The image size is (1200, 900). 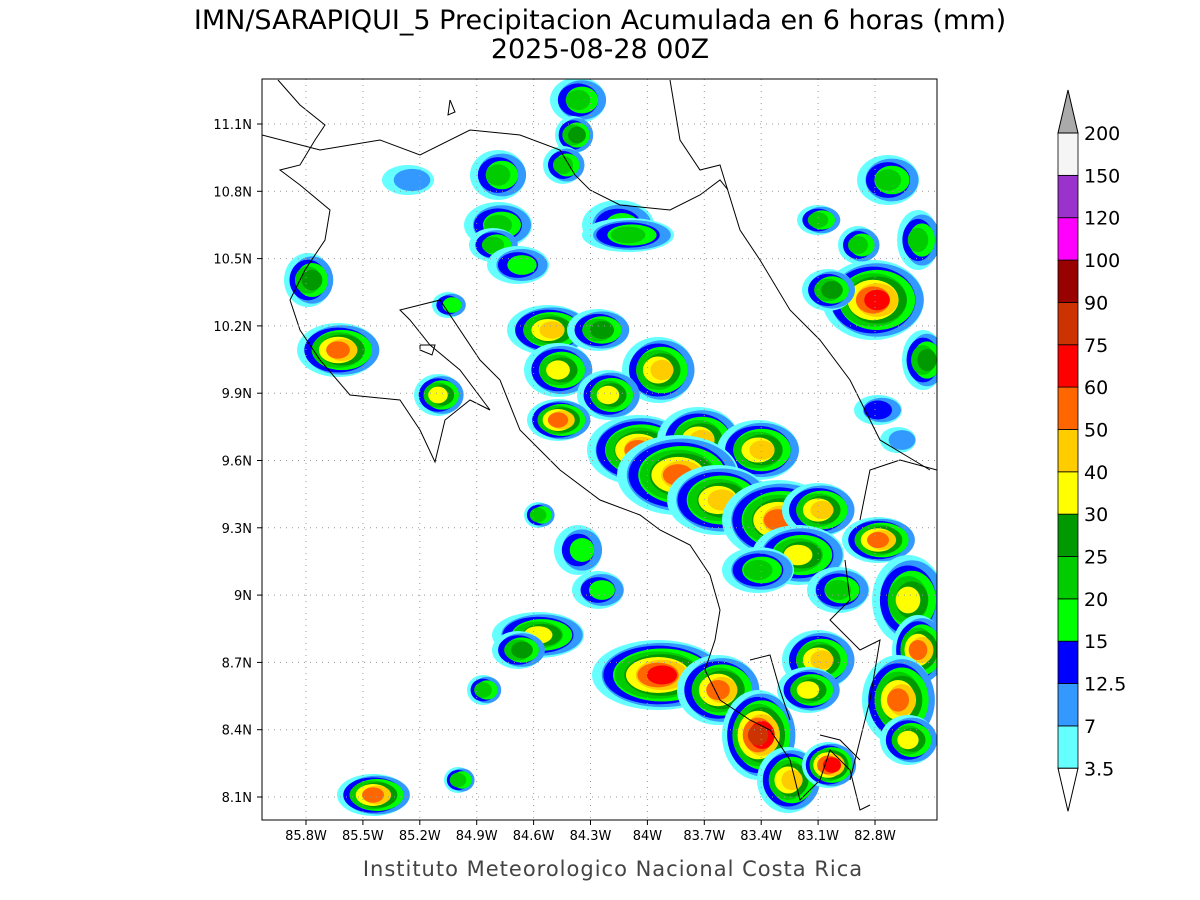 I want to click on lon-label: 85.5W, so click(x=363, y=836).